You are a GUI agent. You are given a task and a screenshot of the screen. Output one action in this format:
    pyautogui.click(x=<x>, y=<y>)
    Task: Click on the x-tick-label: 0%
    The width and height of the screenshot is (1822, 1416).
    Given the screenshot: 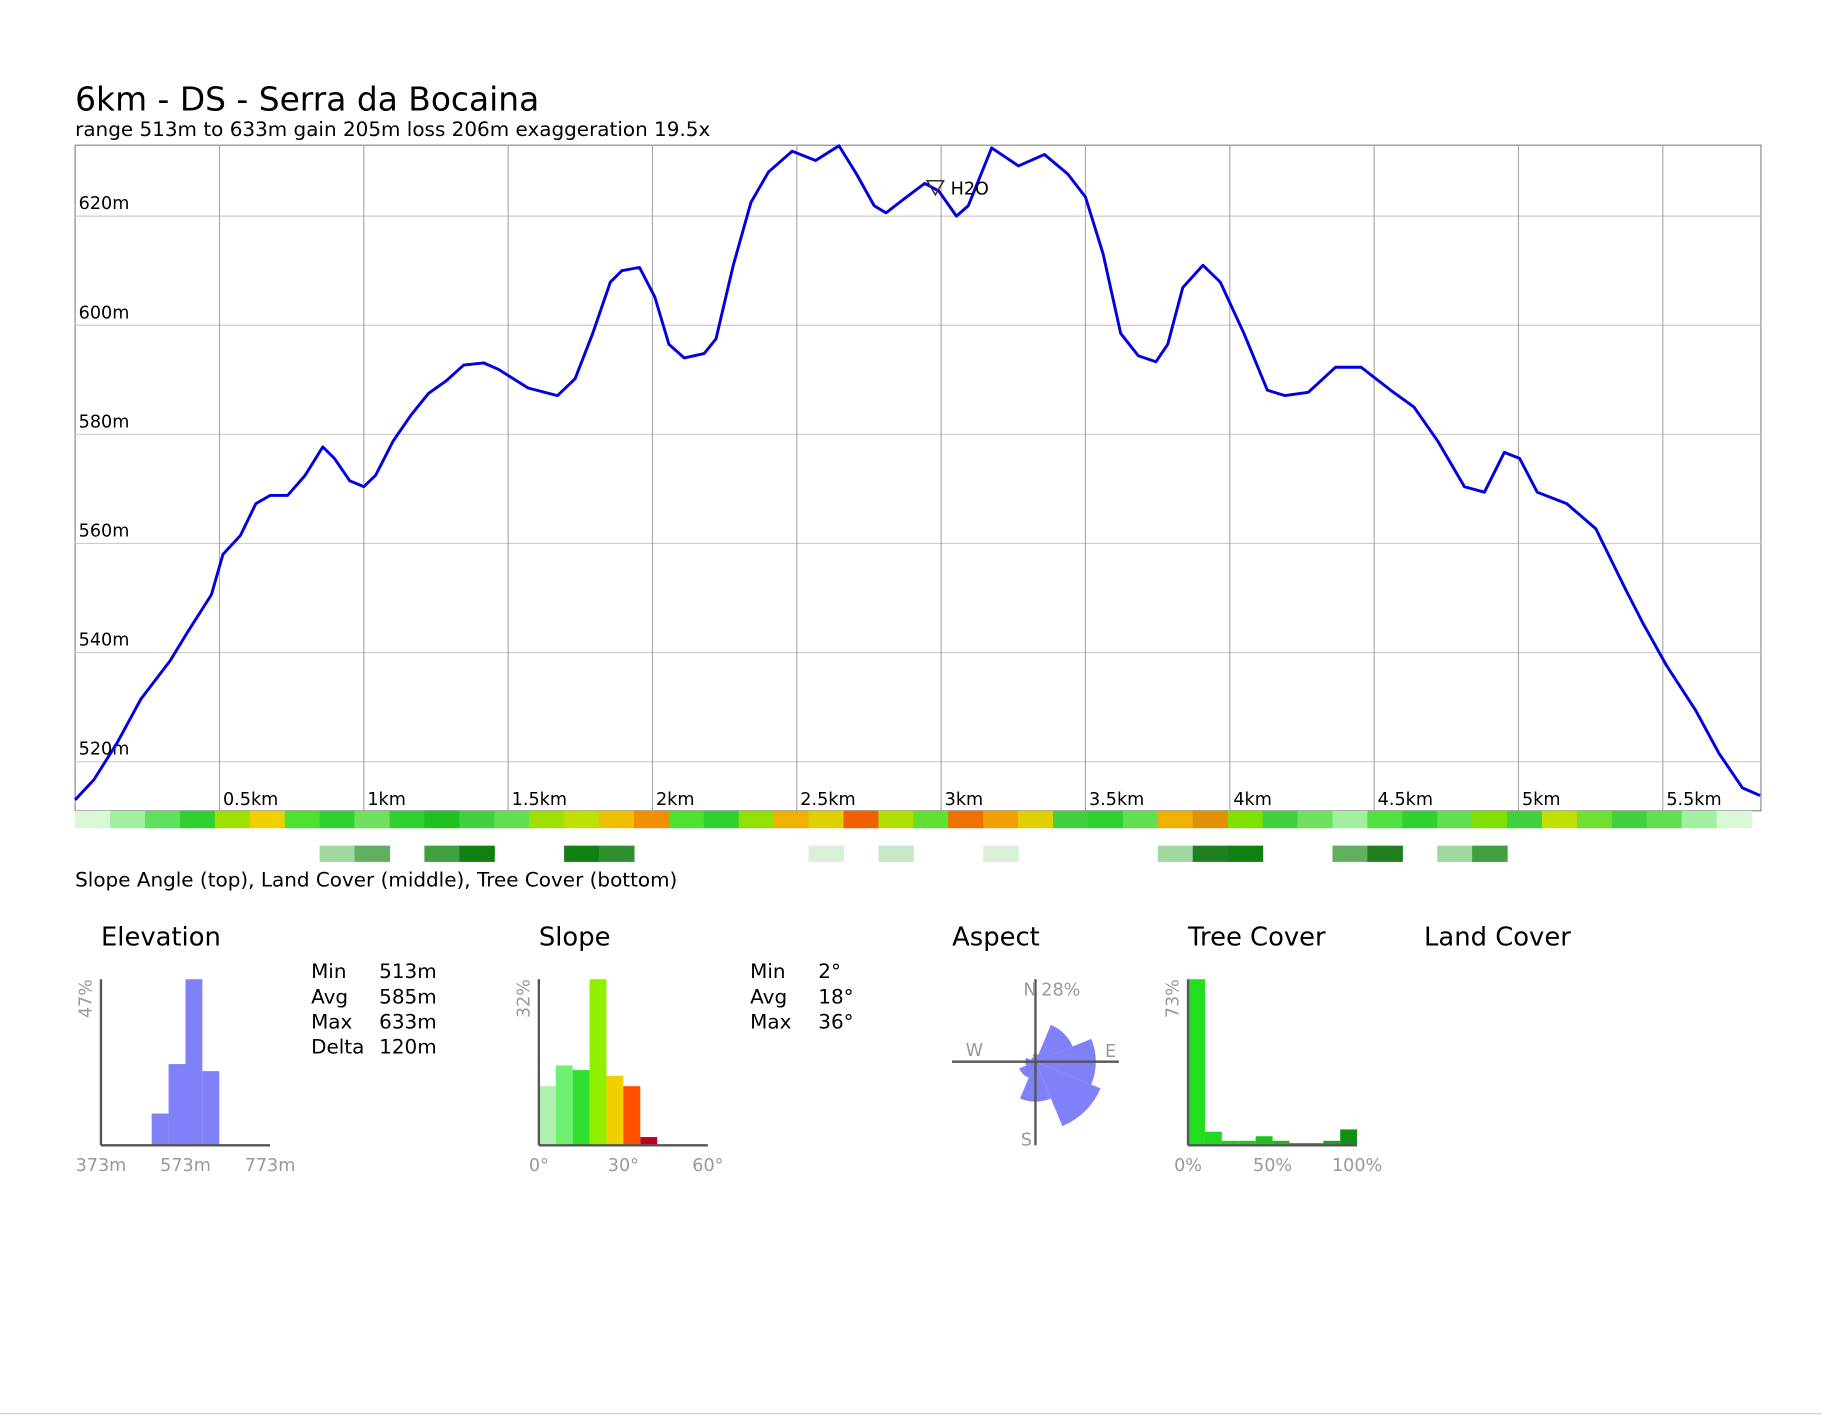 What is the action you would take?
    pyautogui.click(x=1188, y=1166)
    